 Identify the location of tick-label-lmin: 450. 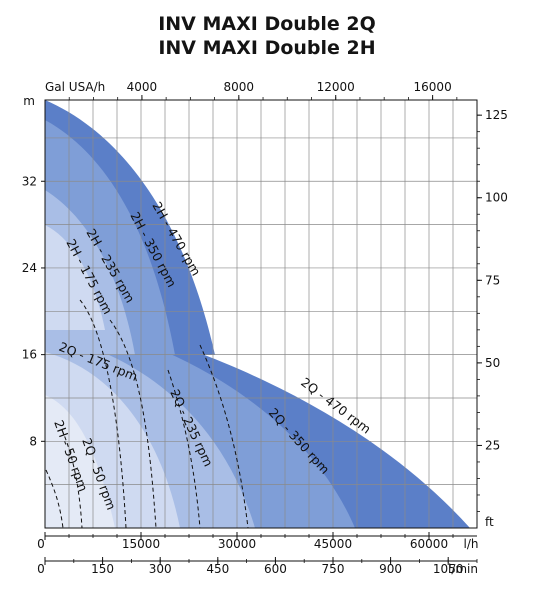
(217, 569).